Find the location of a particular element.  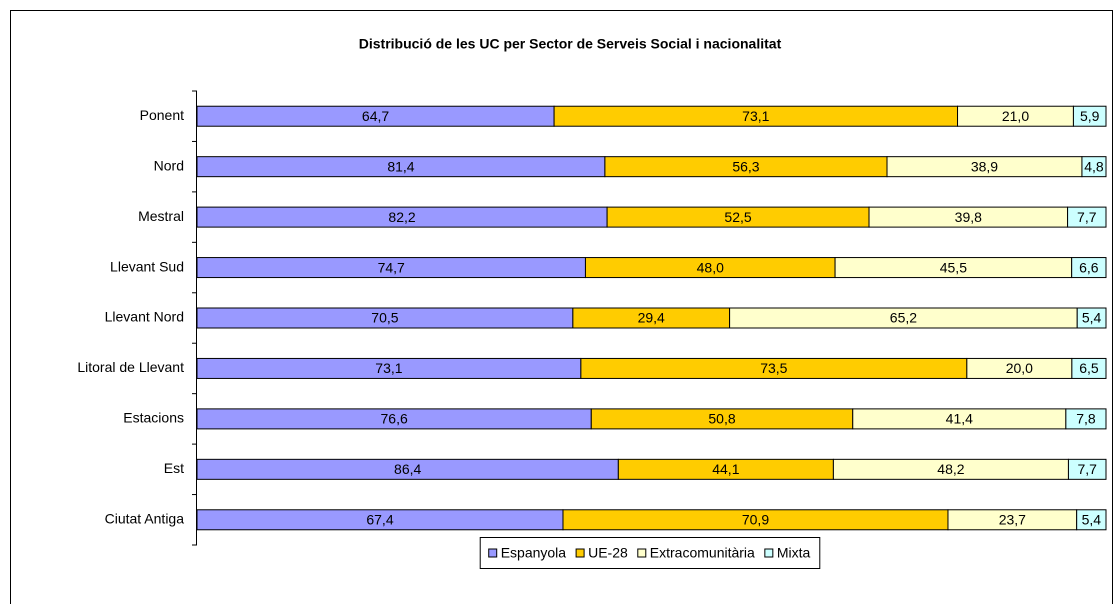

value-label: 76,6 is located at coordinates (394, 419).